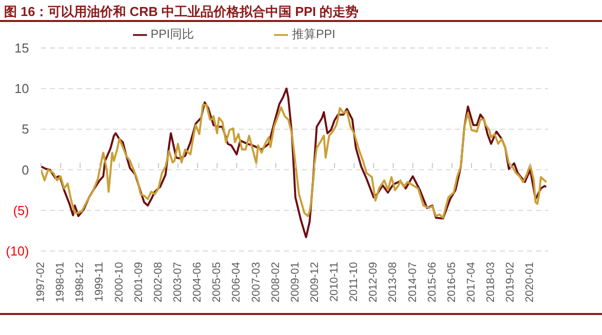  I want to click on x-tick-label: 2000-10, so click(119, 282).